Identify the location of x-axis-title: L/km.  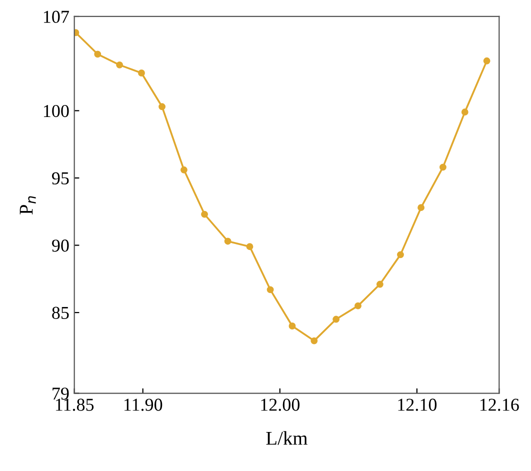
(287, 438).